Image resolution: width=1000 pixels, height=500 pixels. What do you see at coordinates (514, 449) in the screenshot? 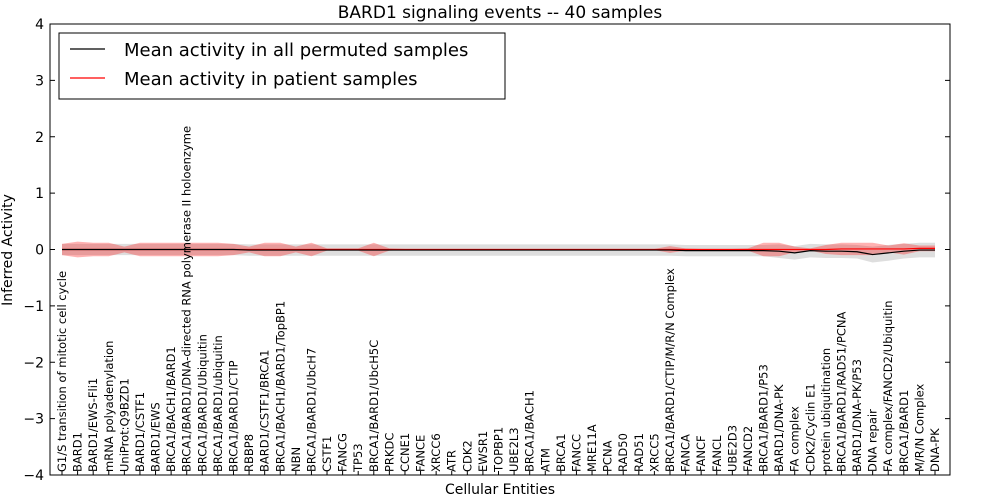
I see `category-label: UBE2L3` at bounding box center [514, 449].